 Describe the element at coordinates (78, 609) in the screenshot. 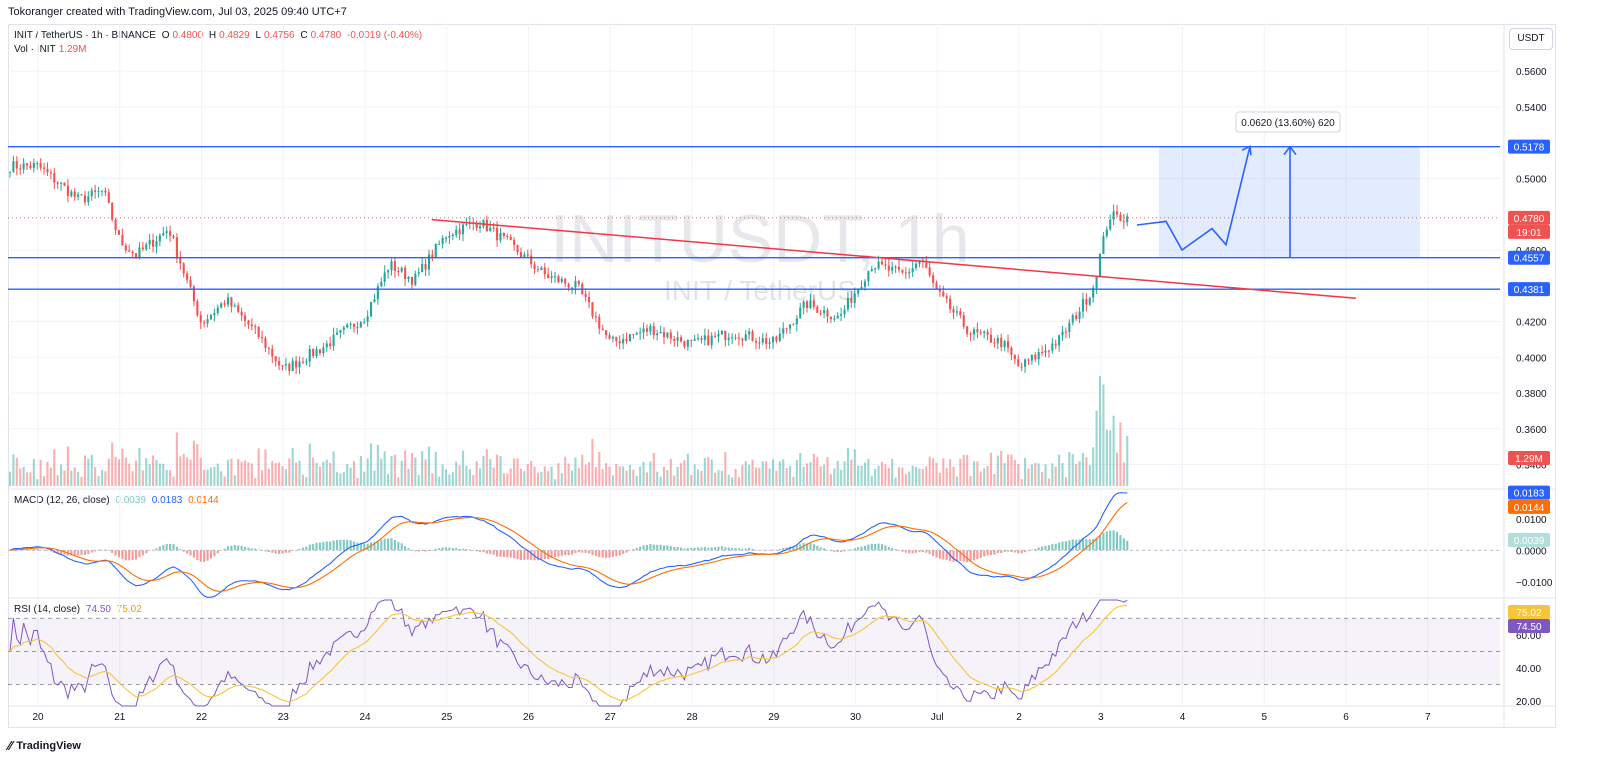

I see `rsi-legend: RSI (14, close) 74.50 75.02` at that location.